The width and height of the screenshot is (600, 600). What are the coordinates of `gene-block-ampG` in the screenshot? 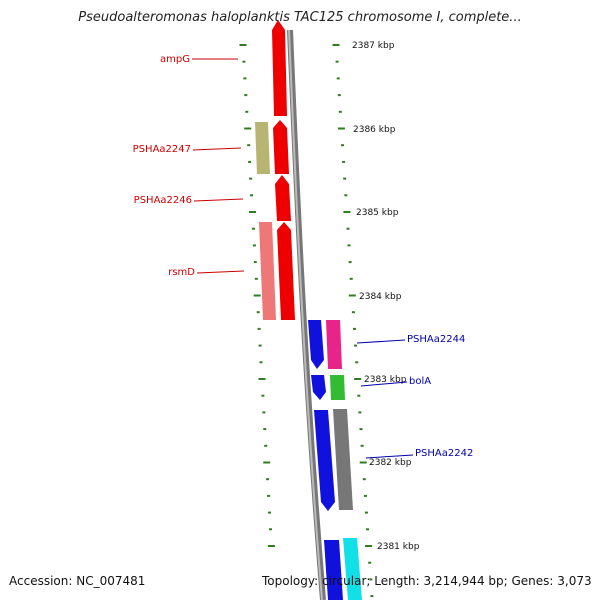 It's located at (279, 68).